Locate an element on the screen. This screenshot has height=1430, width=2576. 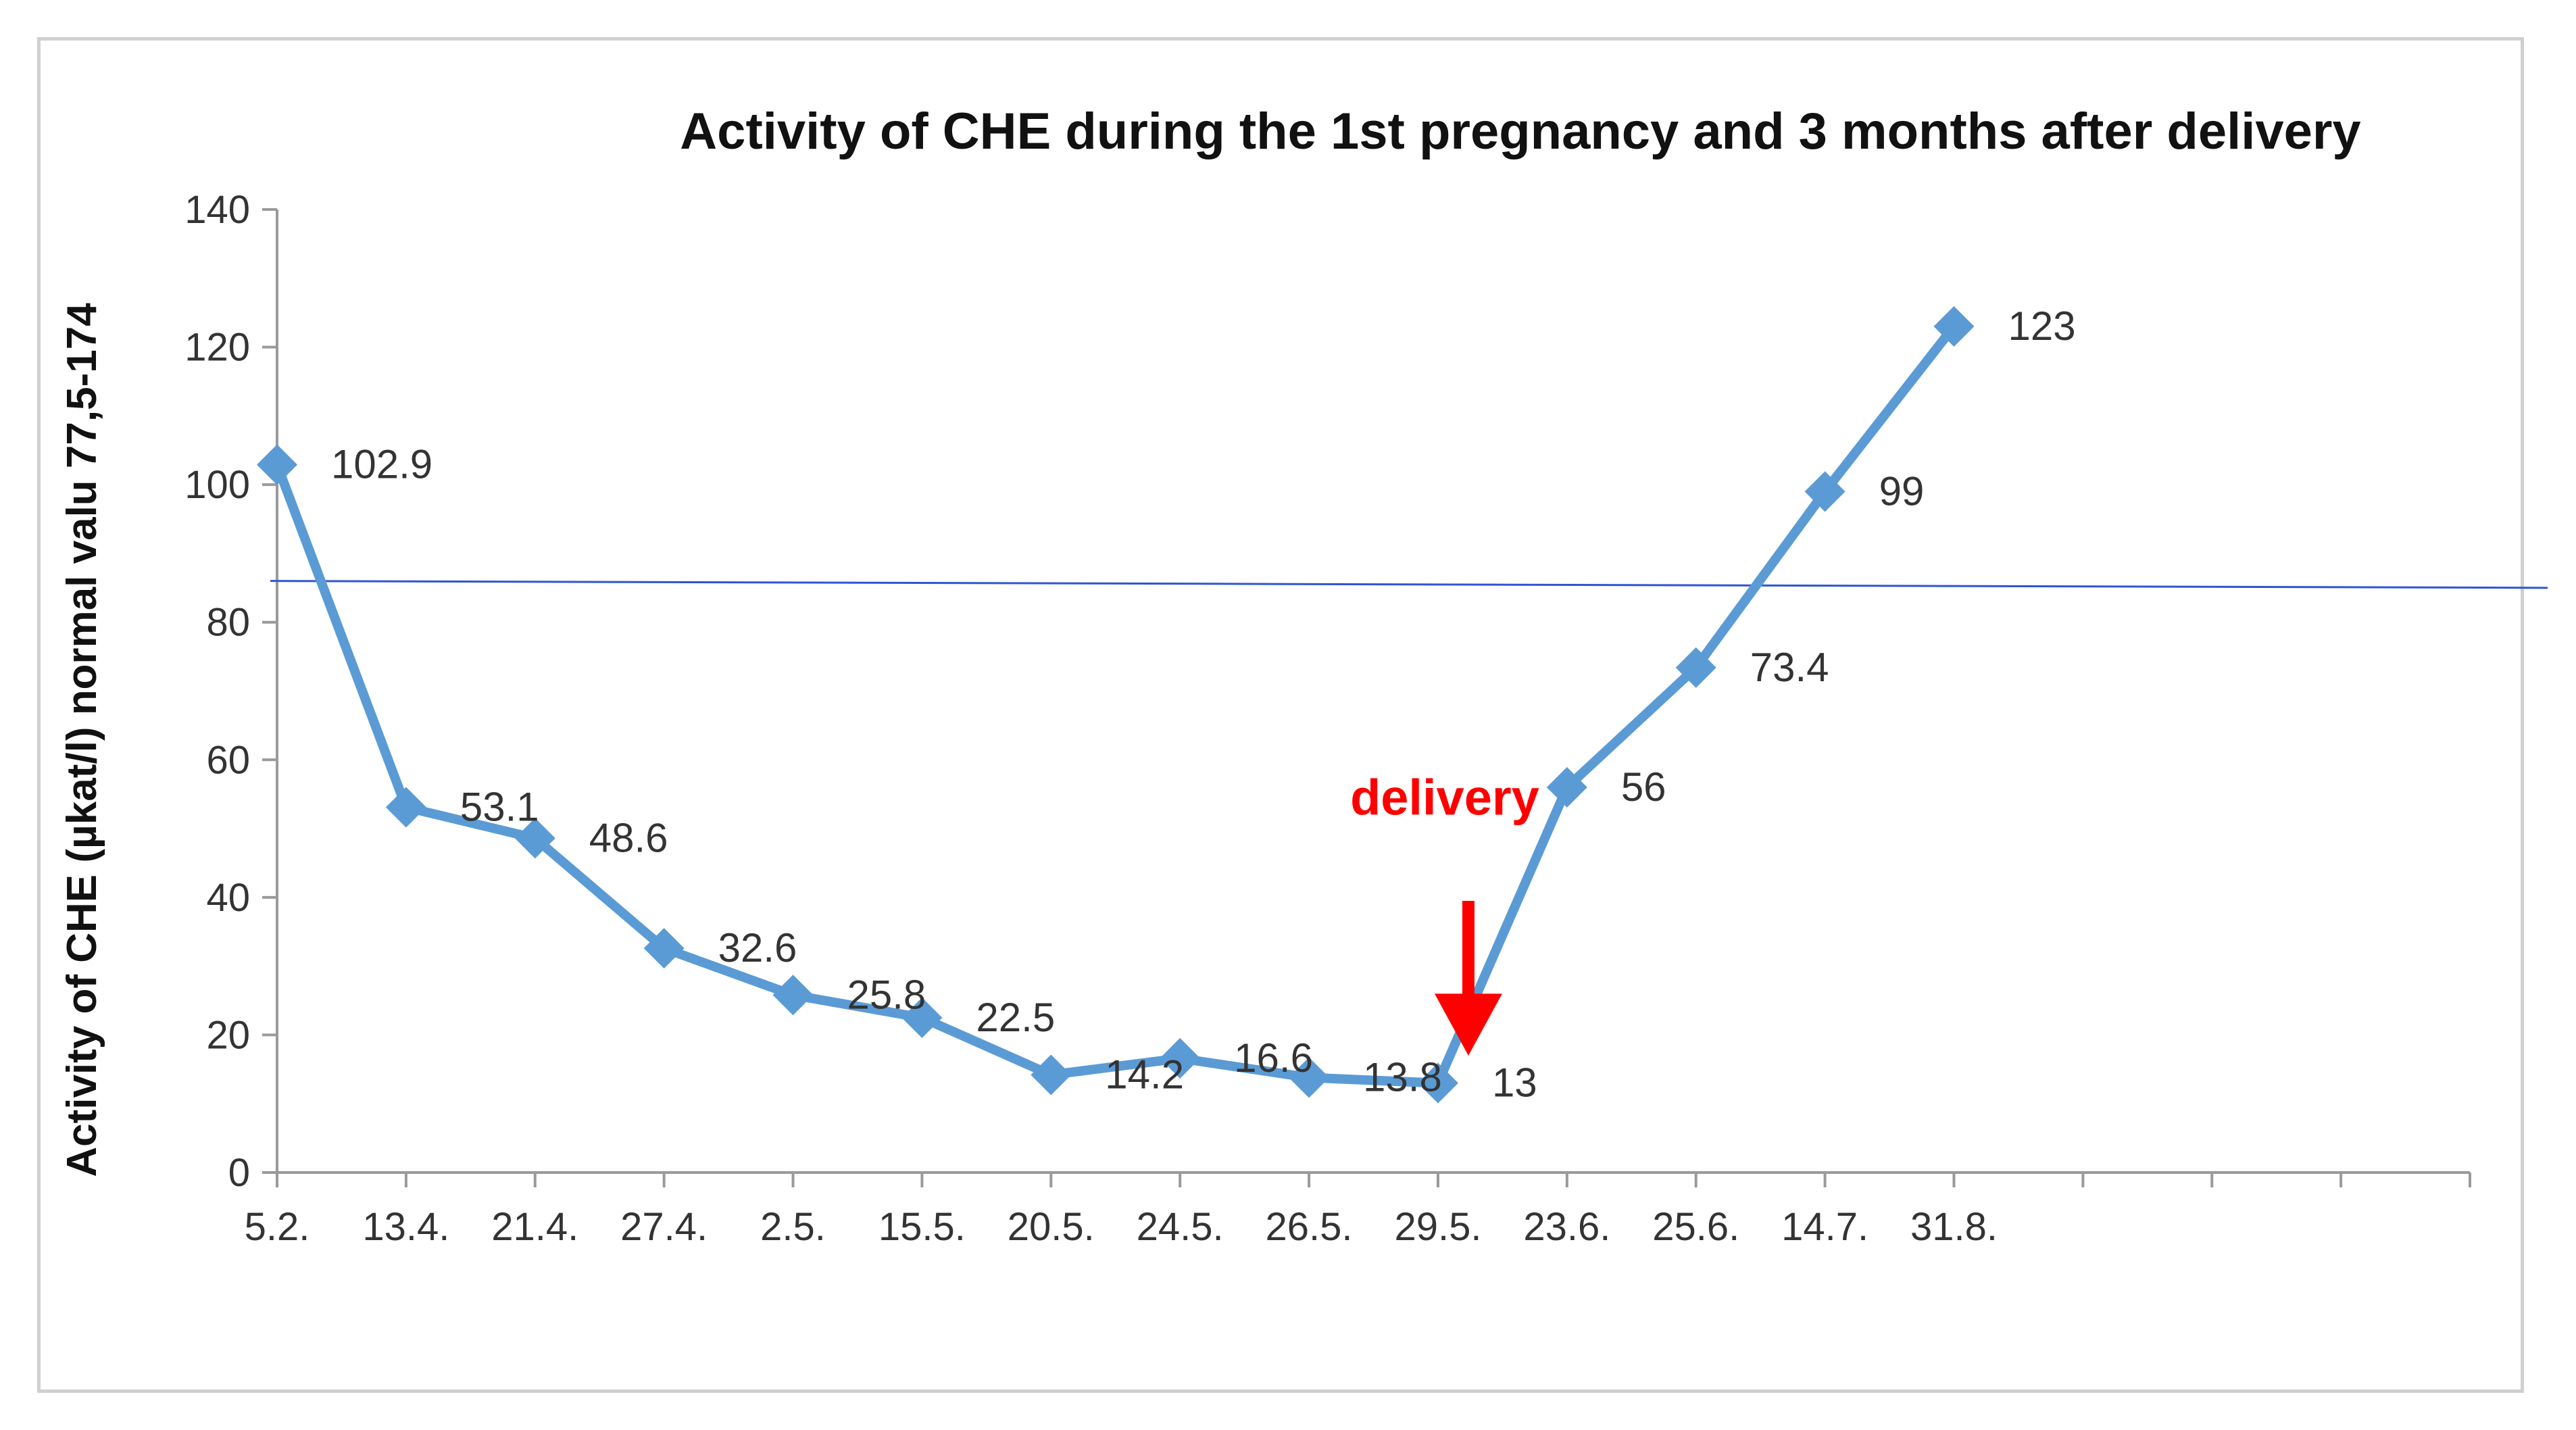
x-tick-label: 24.5. is located at coordinates (1181, 1227).